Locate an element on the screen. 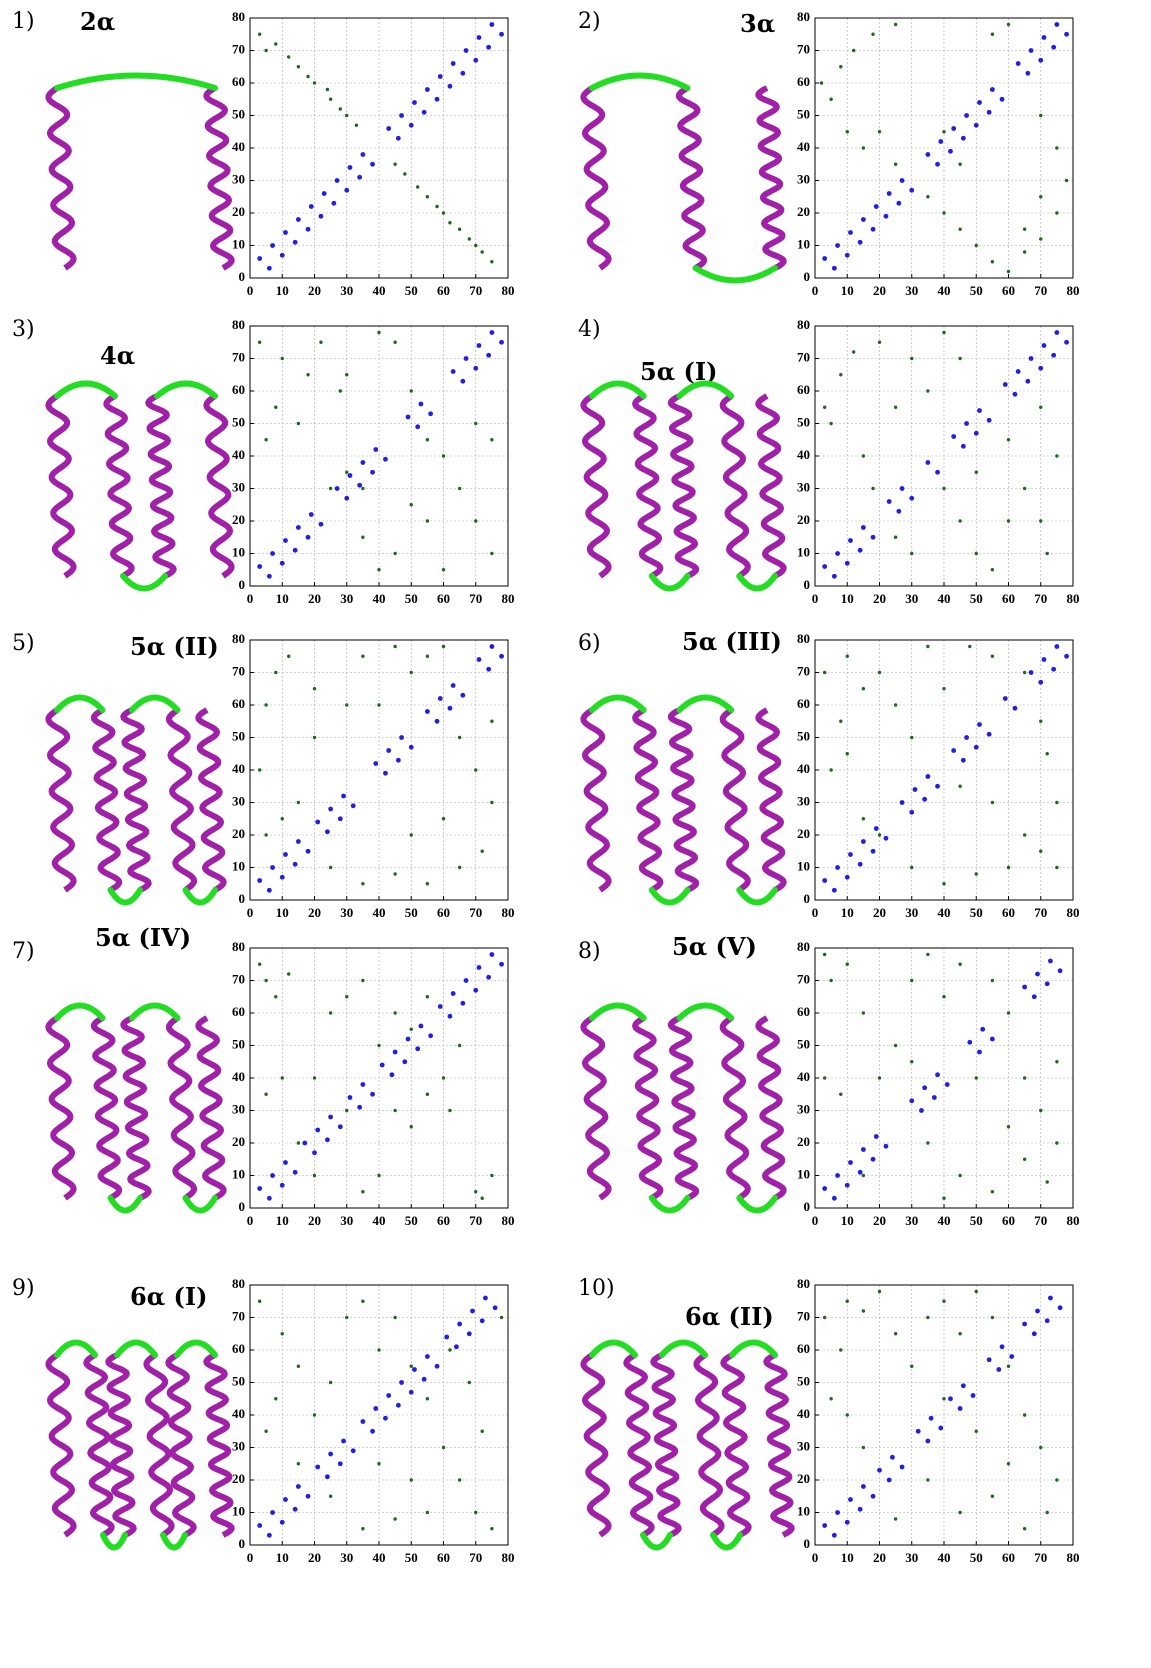  panel-label: 6) is located at coordinates (589, 643).